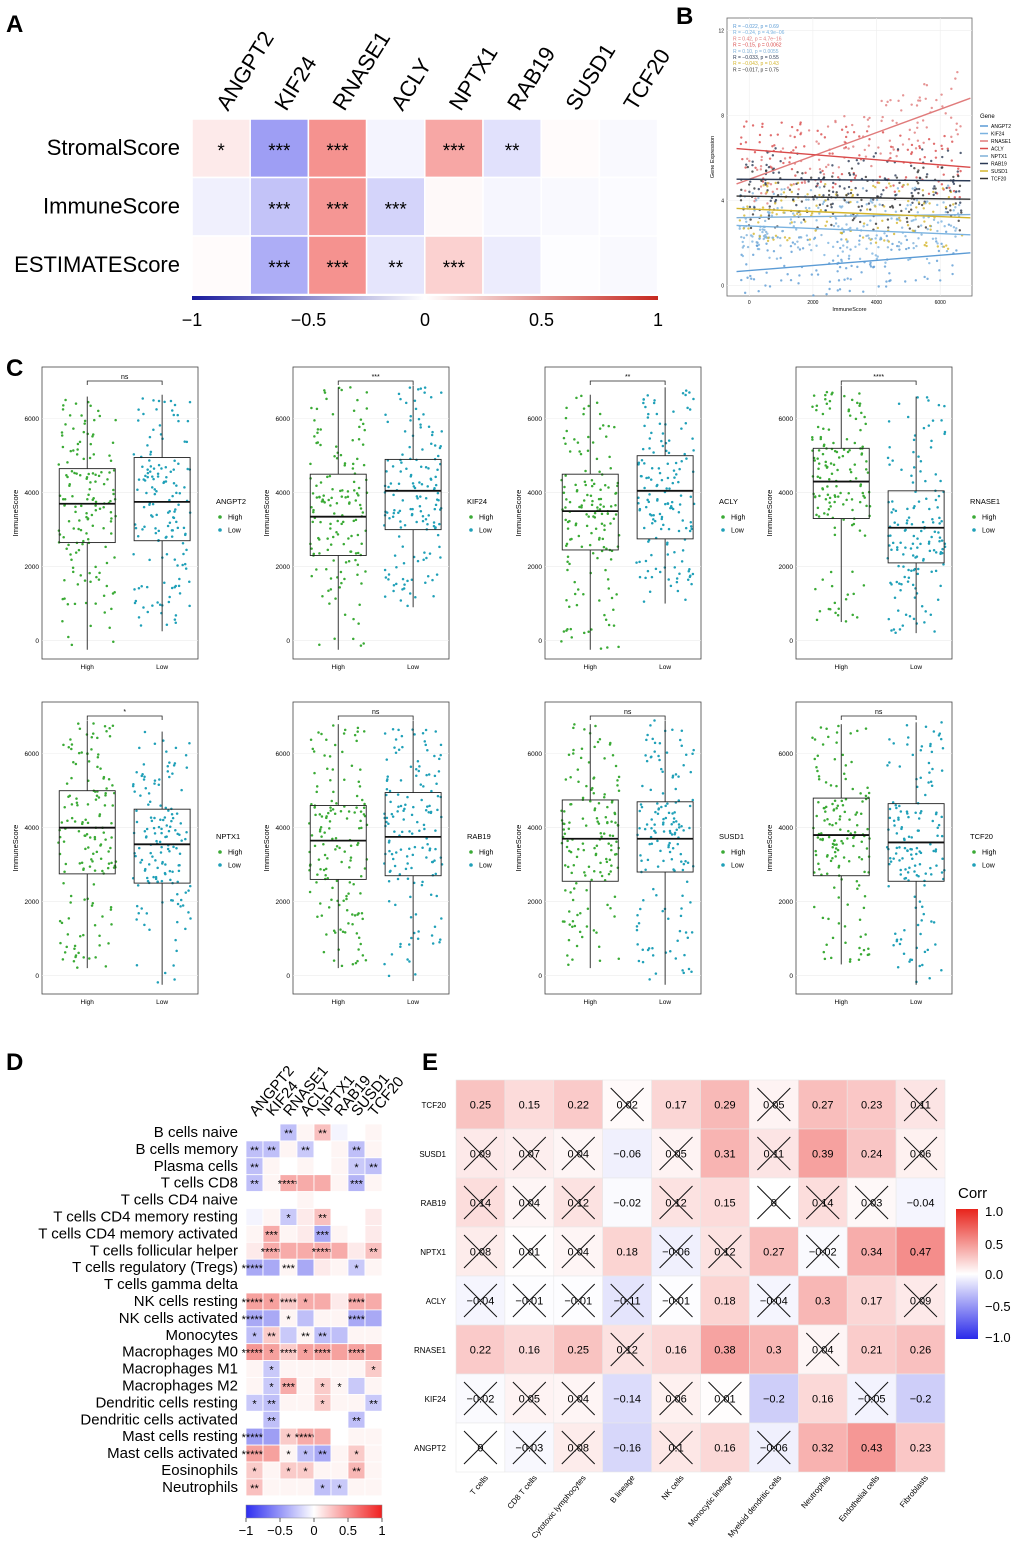 This screenshot has width=1020, height=1544. What do you see at coordinates (309, 320) in the screenshot?
I see `colorbar-tick: −0.5` at bounding box center [309, 320].